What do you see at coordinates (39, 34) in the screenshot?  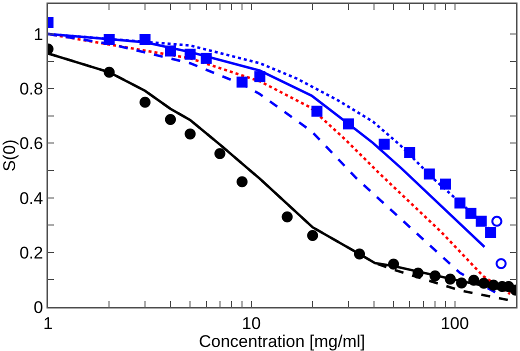 I see `y-tick-label: 1` at bounding box center [39, 34].